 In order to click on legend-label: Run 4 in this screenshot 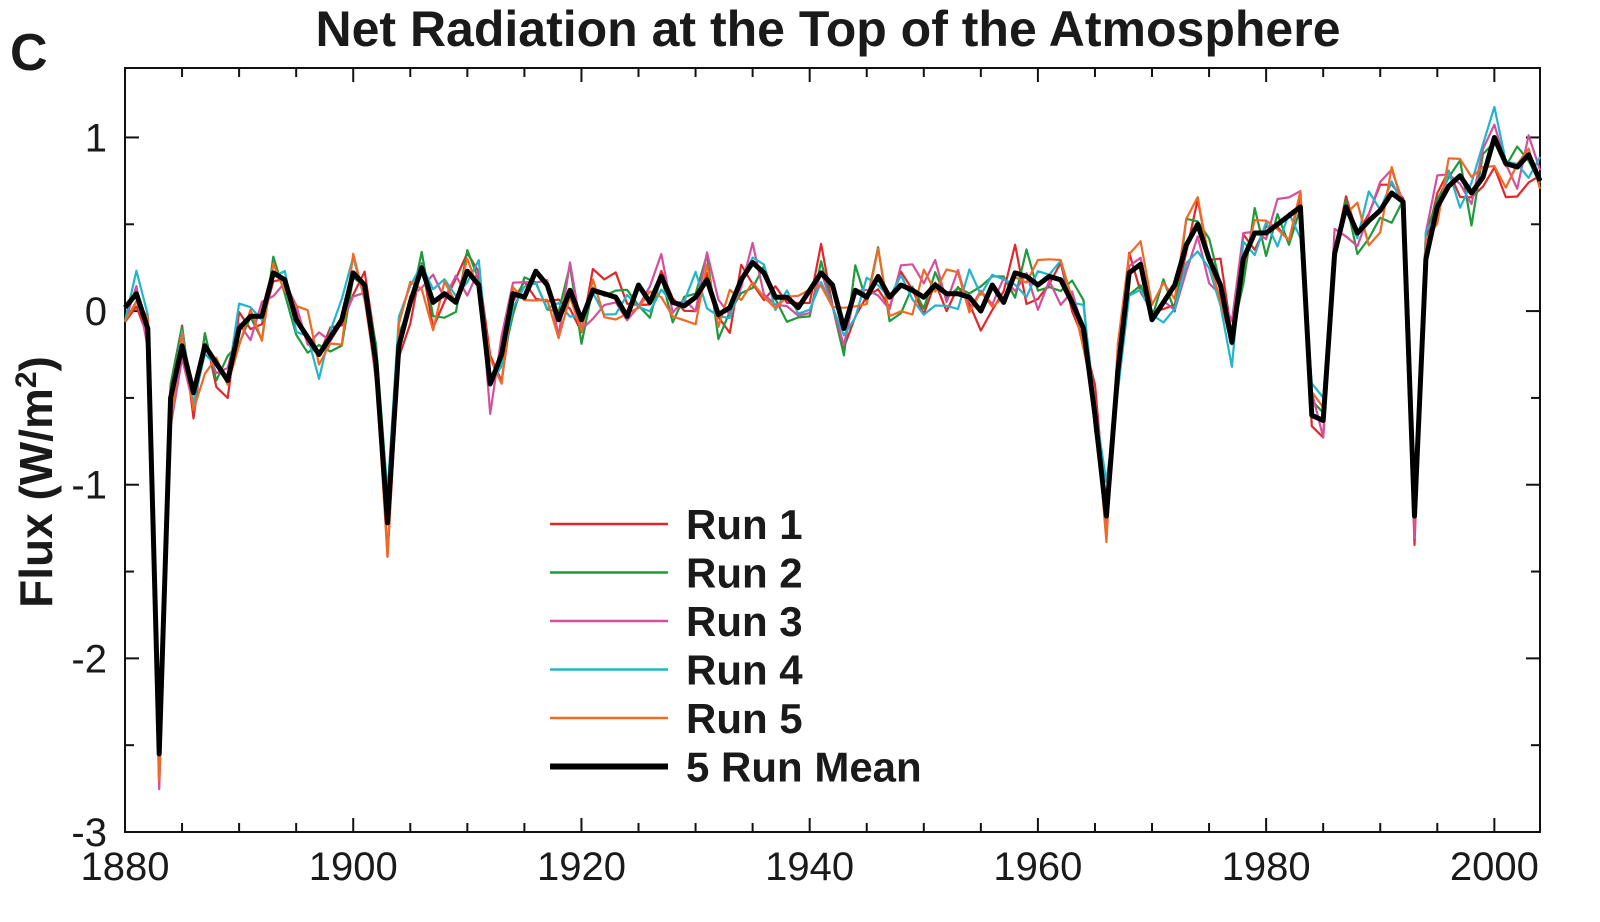, I will do `click(744, 670)`.